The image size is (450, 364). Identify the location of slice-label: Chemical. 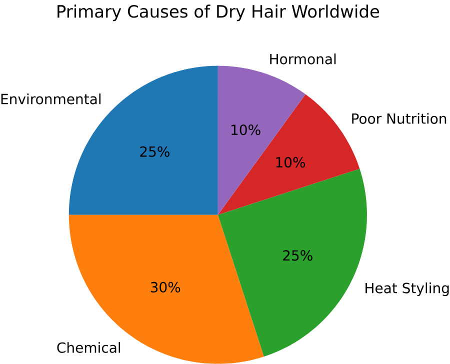
(88, 347).